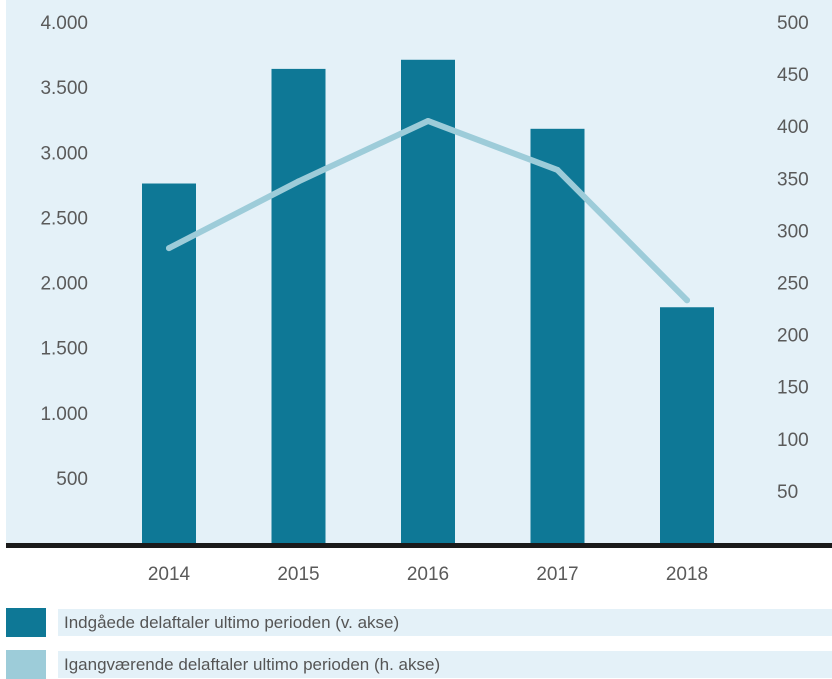 This screenshot has width=832, height=679. Describe the element at coordinates (793, 336) in the screenshot. I see `right-tick-label: 200` at that location.